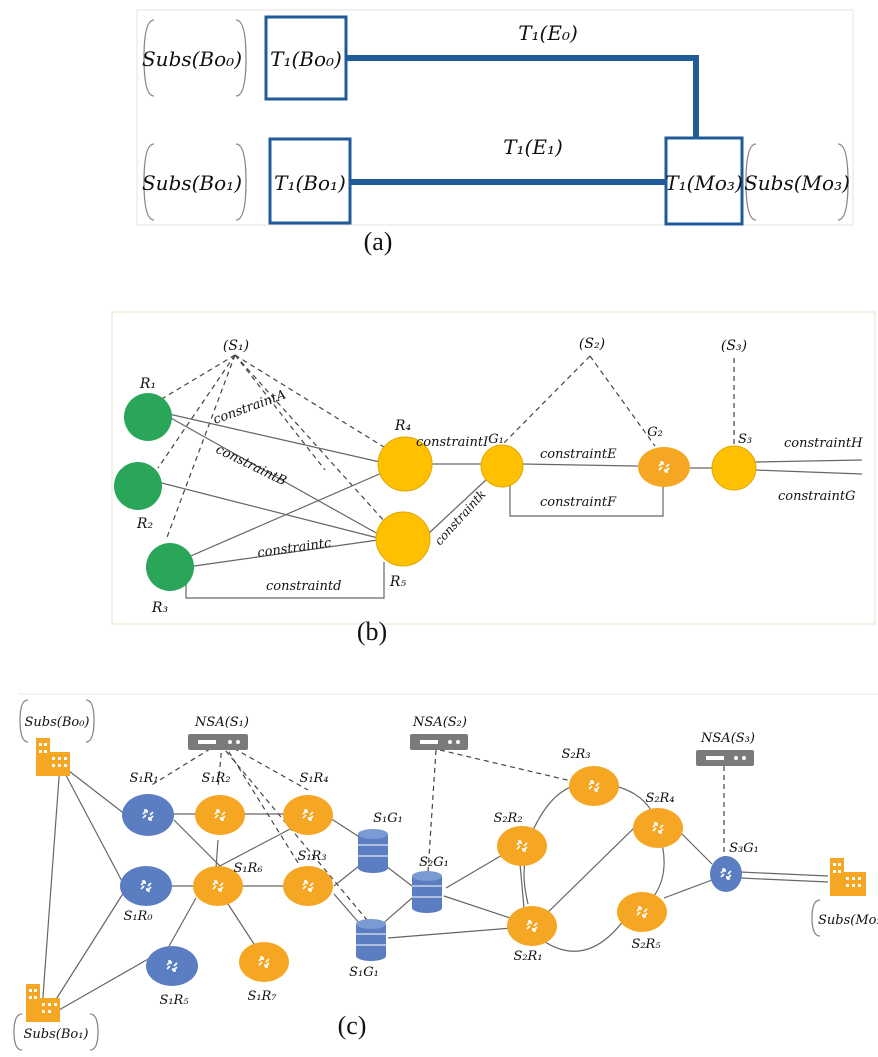  I want to click on constraint-i-label: constraintI, so click(452, 442).